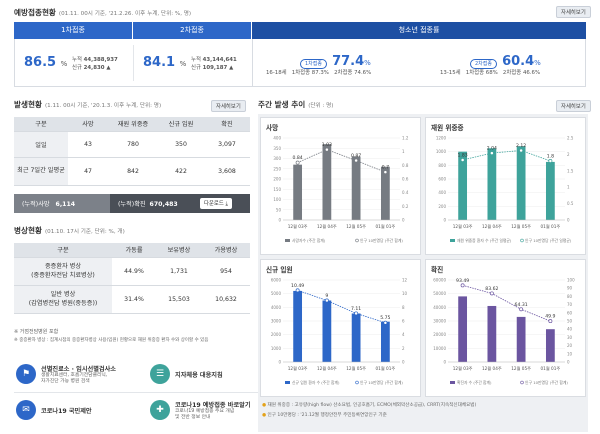 Image resolution: width=600 pixels, height=434 pixels. I want to click on y-left-tick-label: 0, so click(444, 362).